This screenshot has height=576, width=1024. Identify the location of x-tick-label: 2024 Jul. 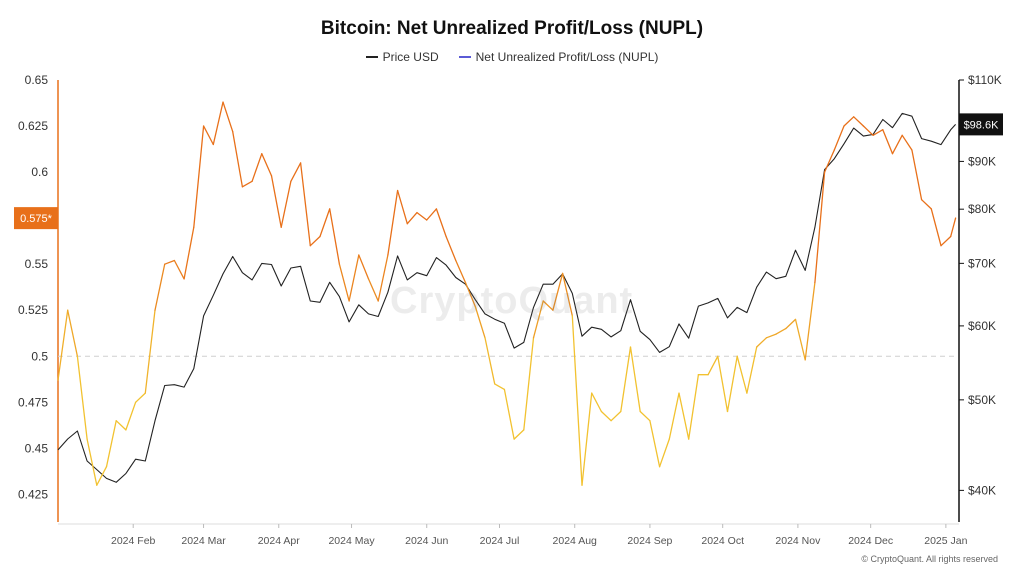
(500, 541).